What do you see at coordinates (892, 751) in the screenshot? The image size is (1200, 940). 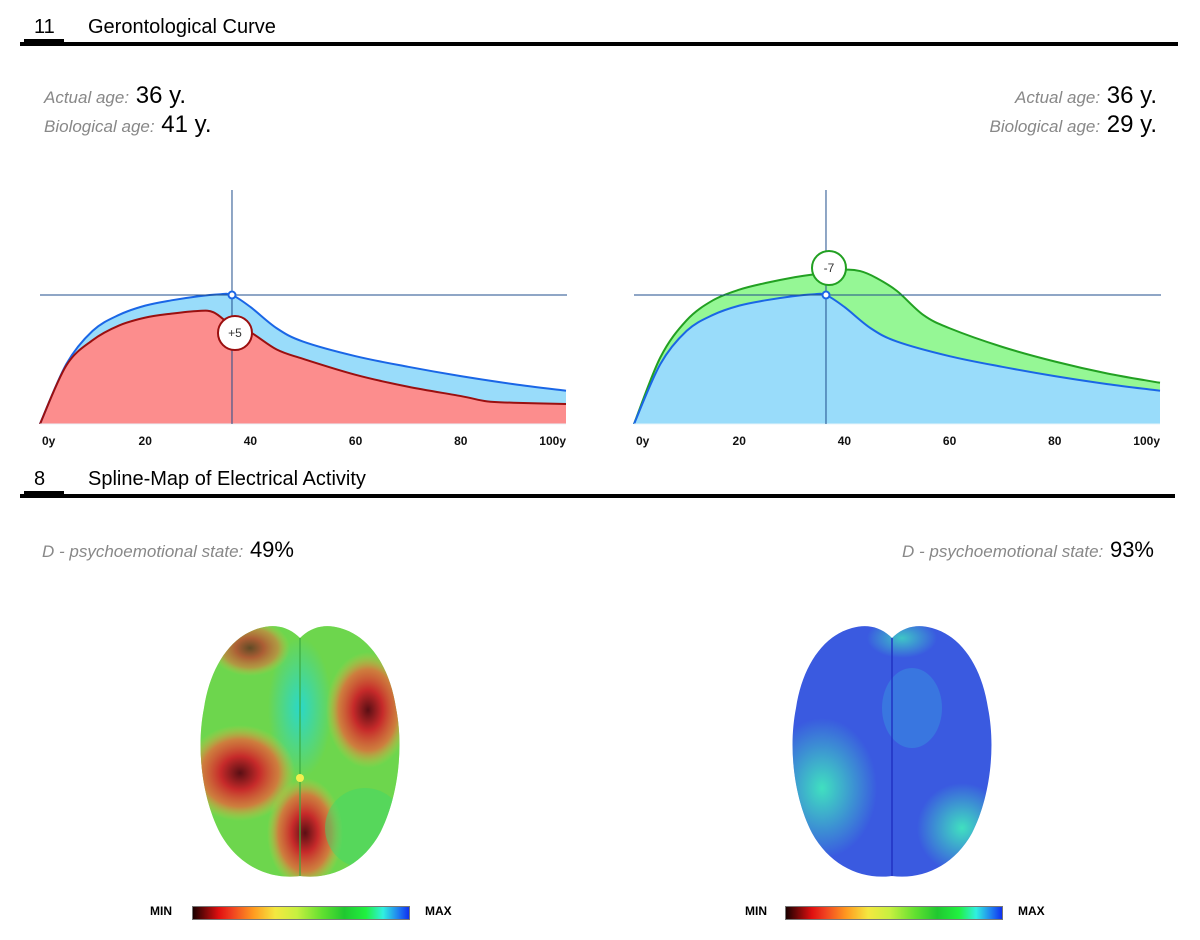 I see `brain-activity-map-right` at bounding box center [892, 751].